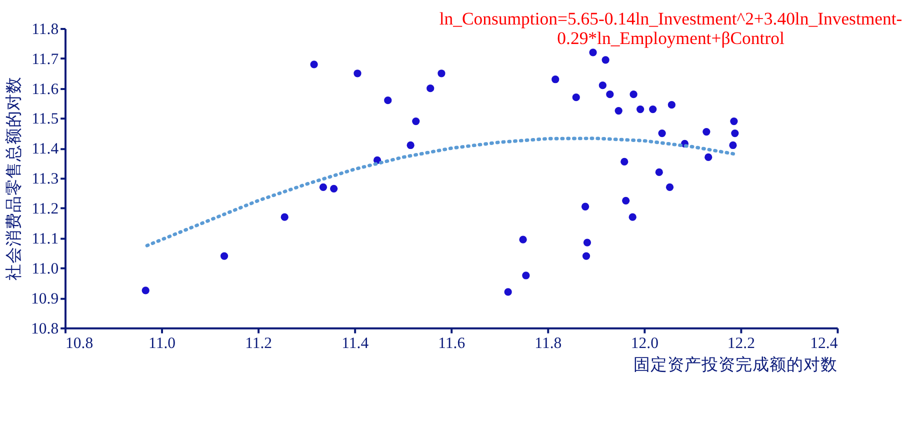 Image resolution: width=918 pixels, height=421 pixels. What do you see at coordinates (45, 89) in the screenshot?
I see `y-tick-label: 11.6` at bounding box center [45, 89].